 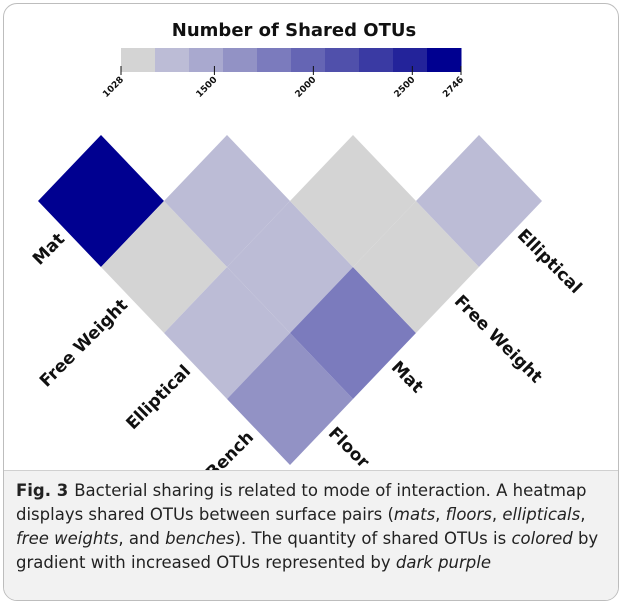 What do you see at coordinates (67, 538) in the screenshot?
I see `caption-text: free weights` at bounding box center [67, 538].